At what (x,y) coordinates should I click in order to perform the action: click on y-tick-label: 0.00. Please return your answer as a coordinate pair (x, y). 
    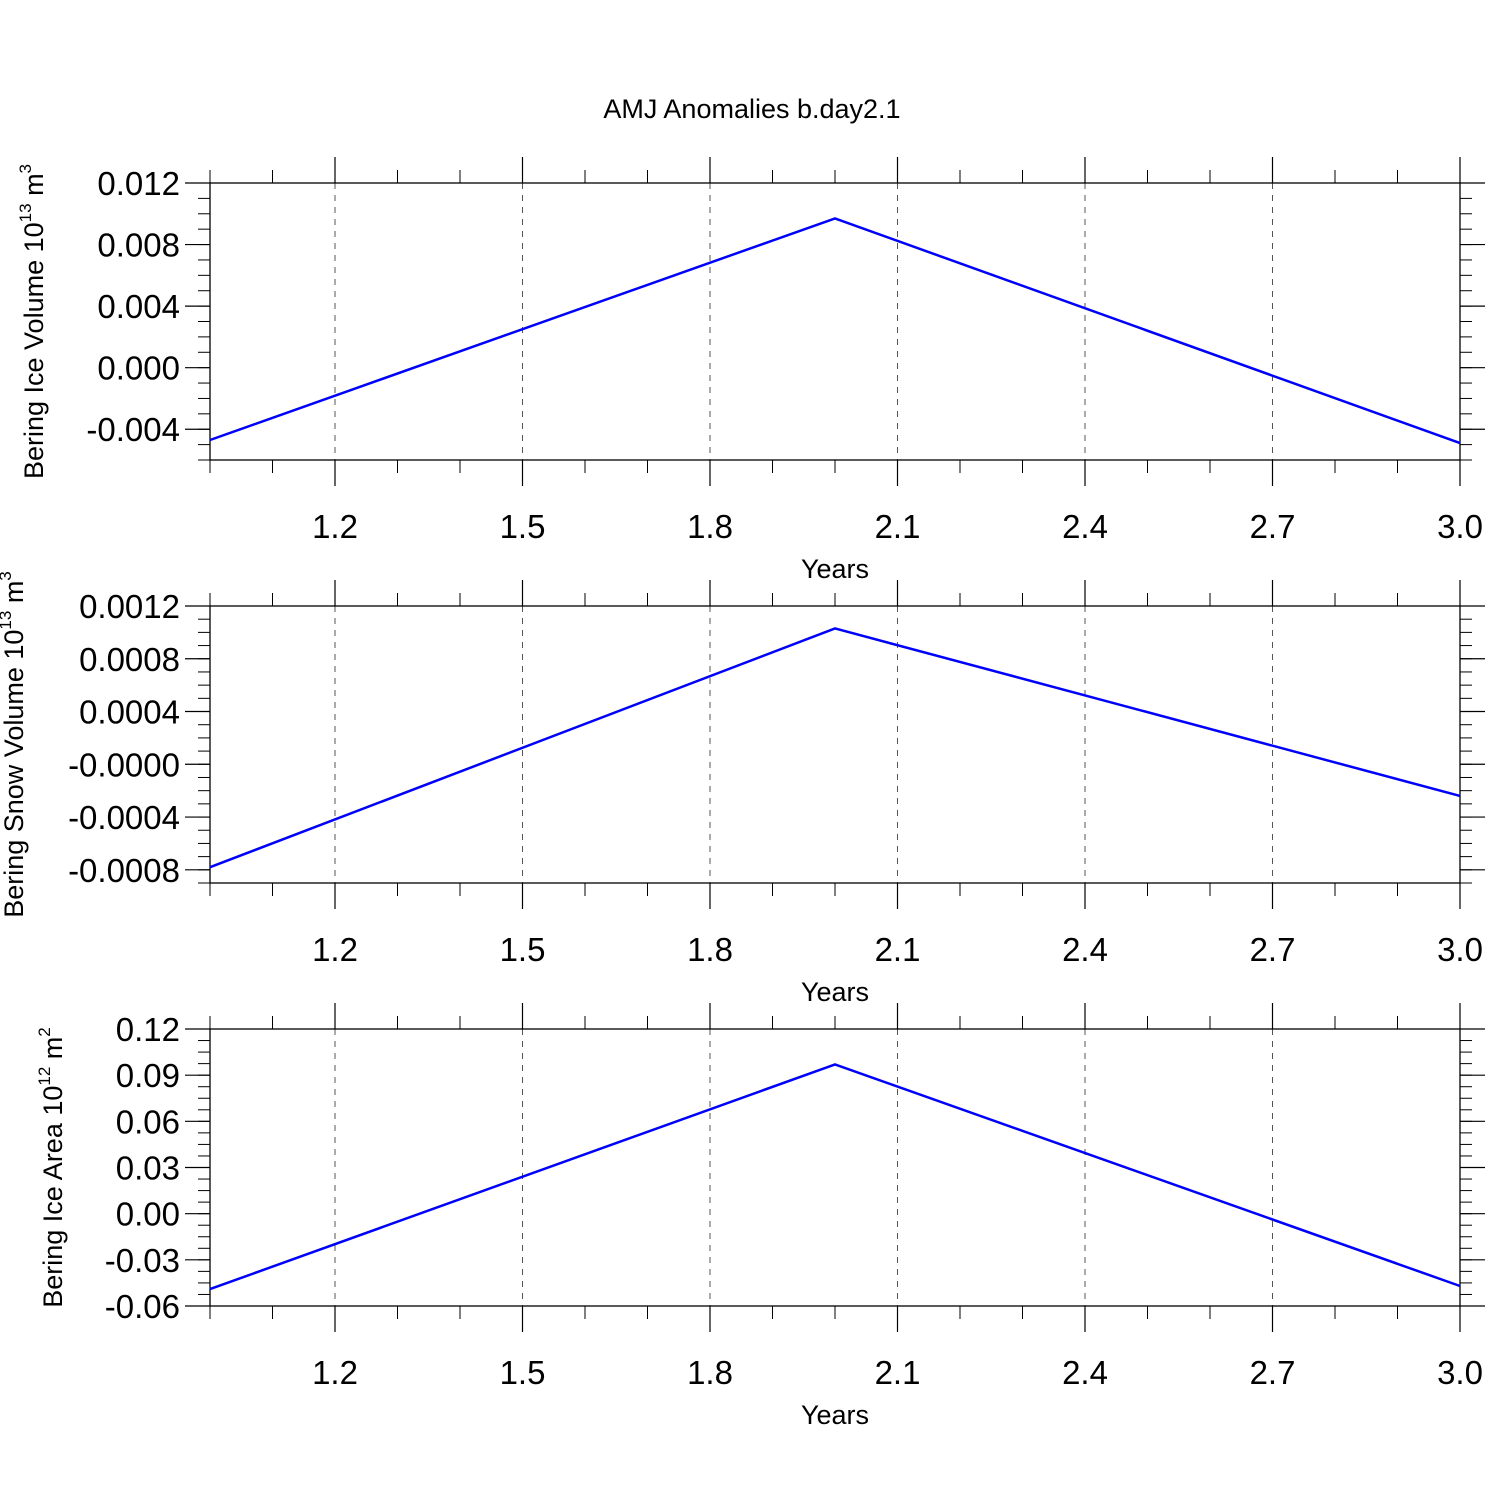
    Looking at the image, I should click on (148, 1214).